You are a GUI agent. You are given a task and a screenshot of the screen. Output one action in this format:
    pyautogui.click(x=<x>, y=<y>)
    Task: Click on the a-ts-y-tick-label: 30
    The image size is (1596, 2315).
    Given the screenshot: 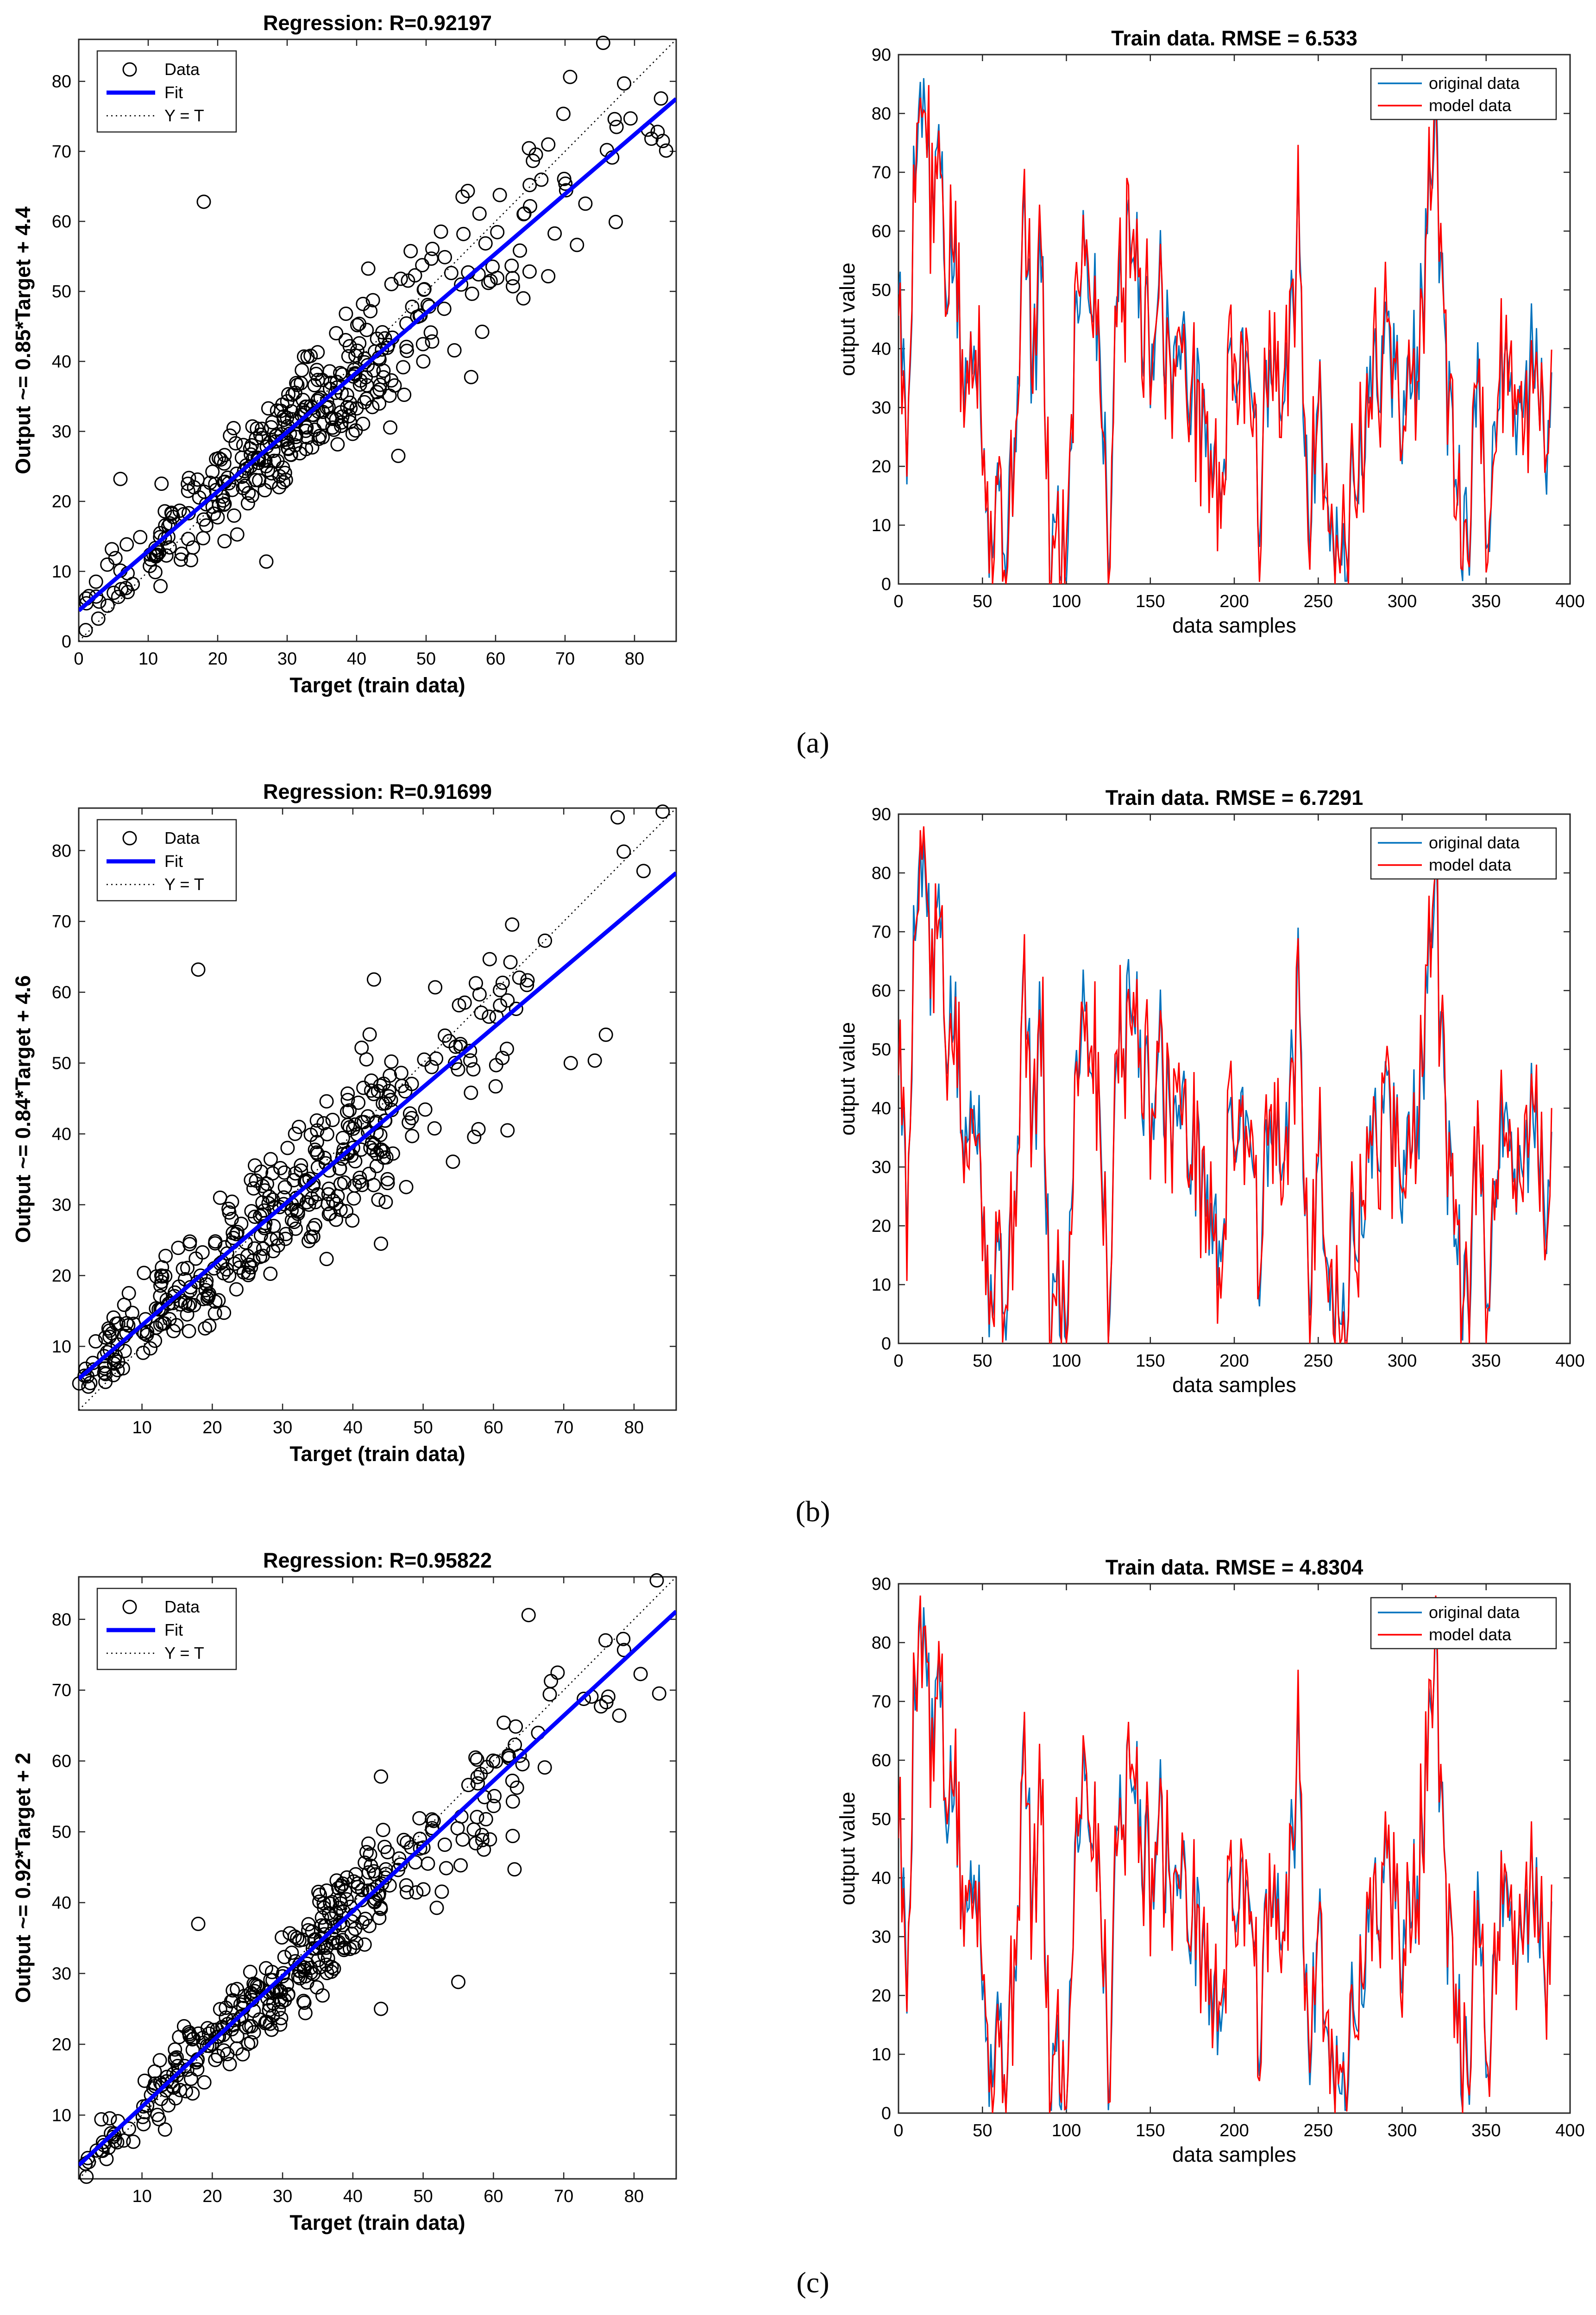 What is the action you would take?
    pyautogui.click(x=881, y=408)
    